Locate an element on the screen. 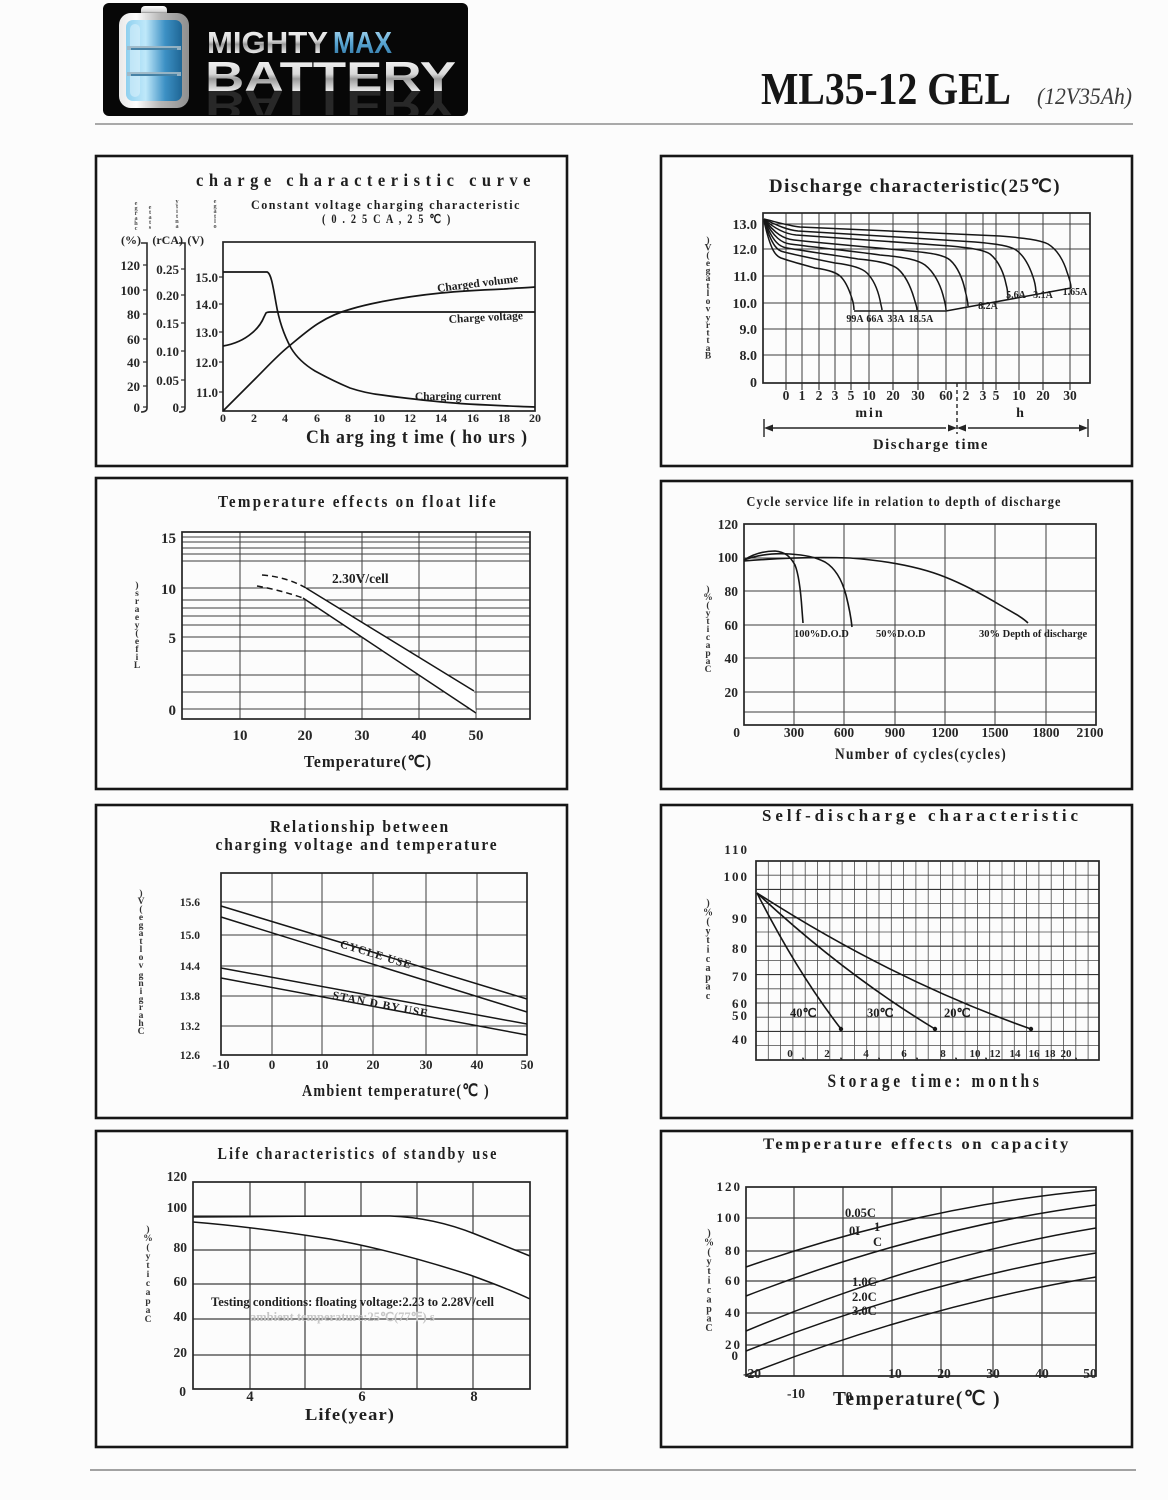  svg-text: (rCA) is located at coordinates (167, 240).